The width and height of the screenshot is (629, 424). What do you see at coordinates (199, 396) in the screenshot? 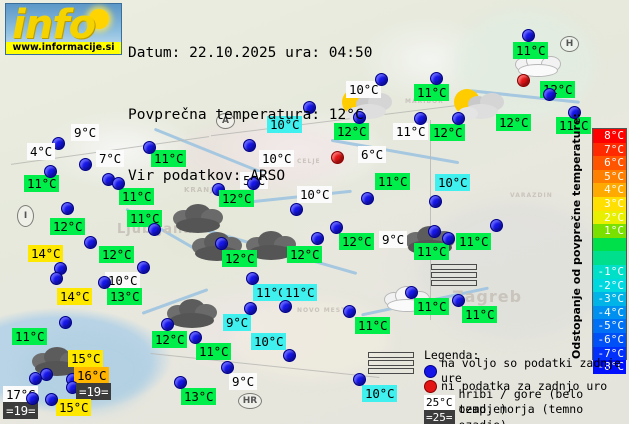
I see `station-temperature-label: 13°C` at bounding box center [199, 396].